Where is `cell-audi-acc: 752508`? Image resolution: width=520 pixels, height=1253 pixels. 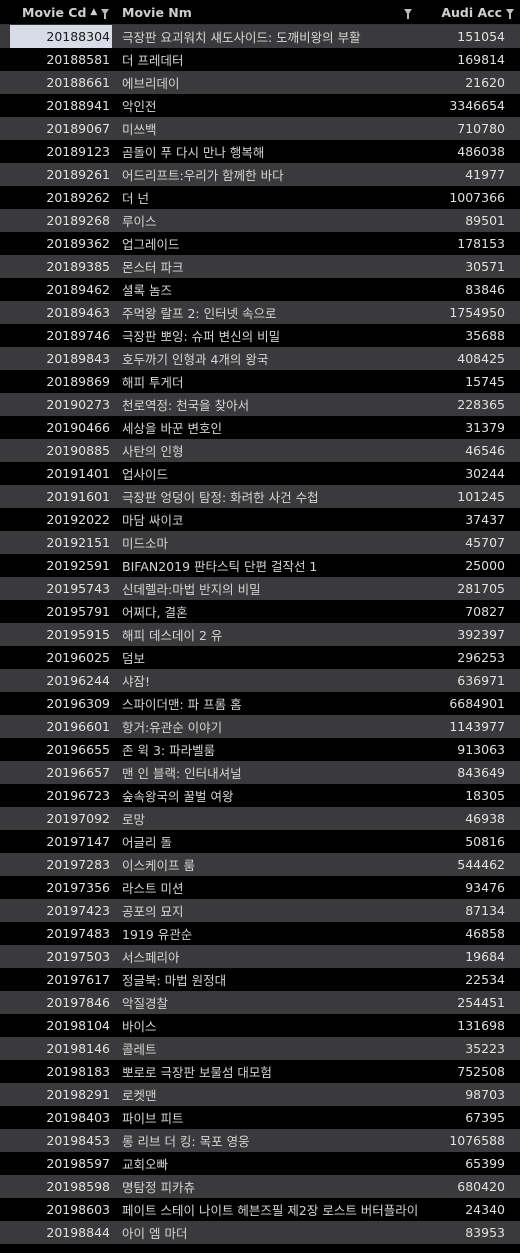
cell-audi-acc: 752508 is located at coordinates (481, 1071).